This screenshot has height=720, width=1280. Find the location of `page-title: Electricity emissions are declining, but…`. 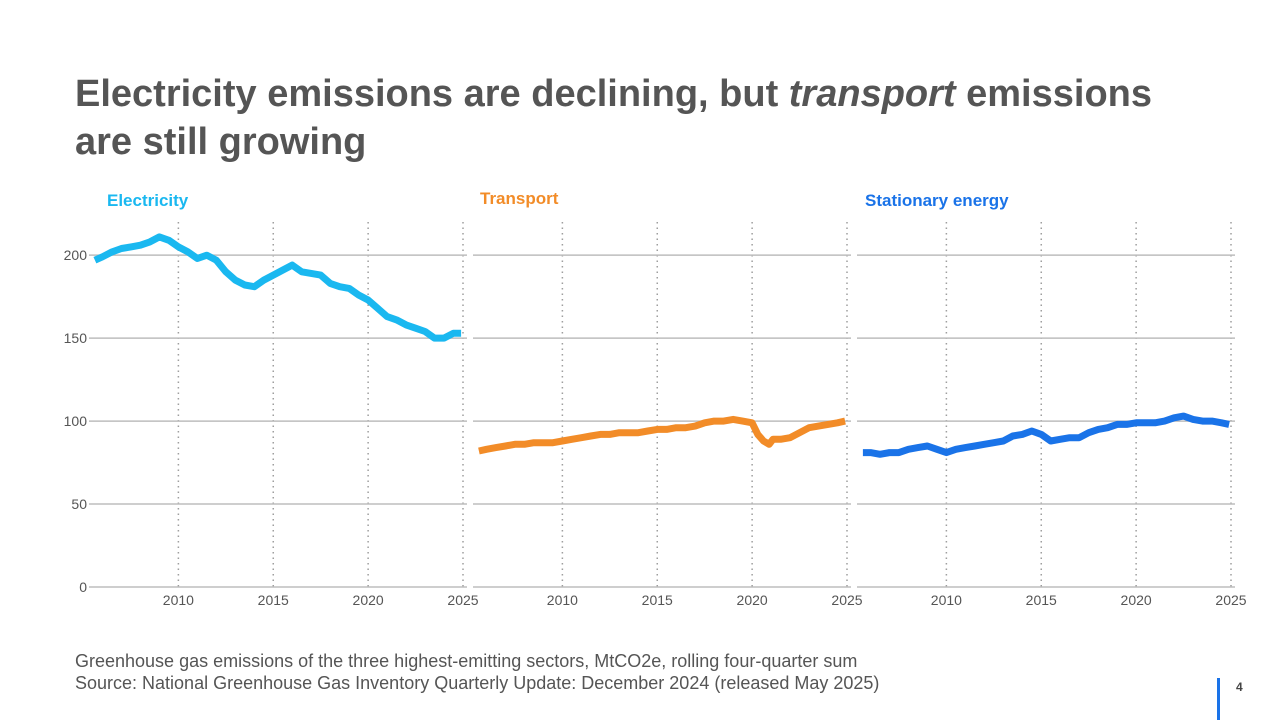

page-title: Electricity emissions are declining, but… is located at coordinates (635, 118).